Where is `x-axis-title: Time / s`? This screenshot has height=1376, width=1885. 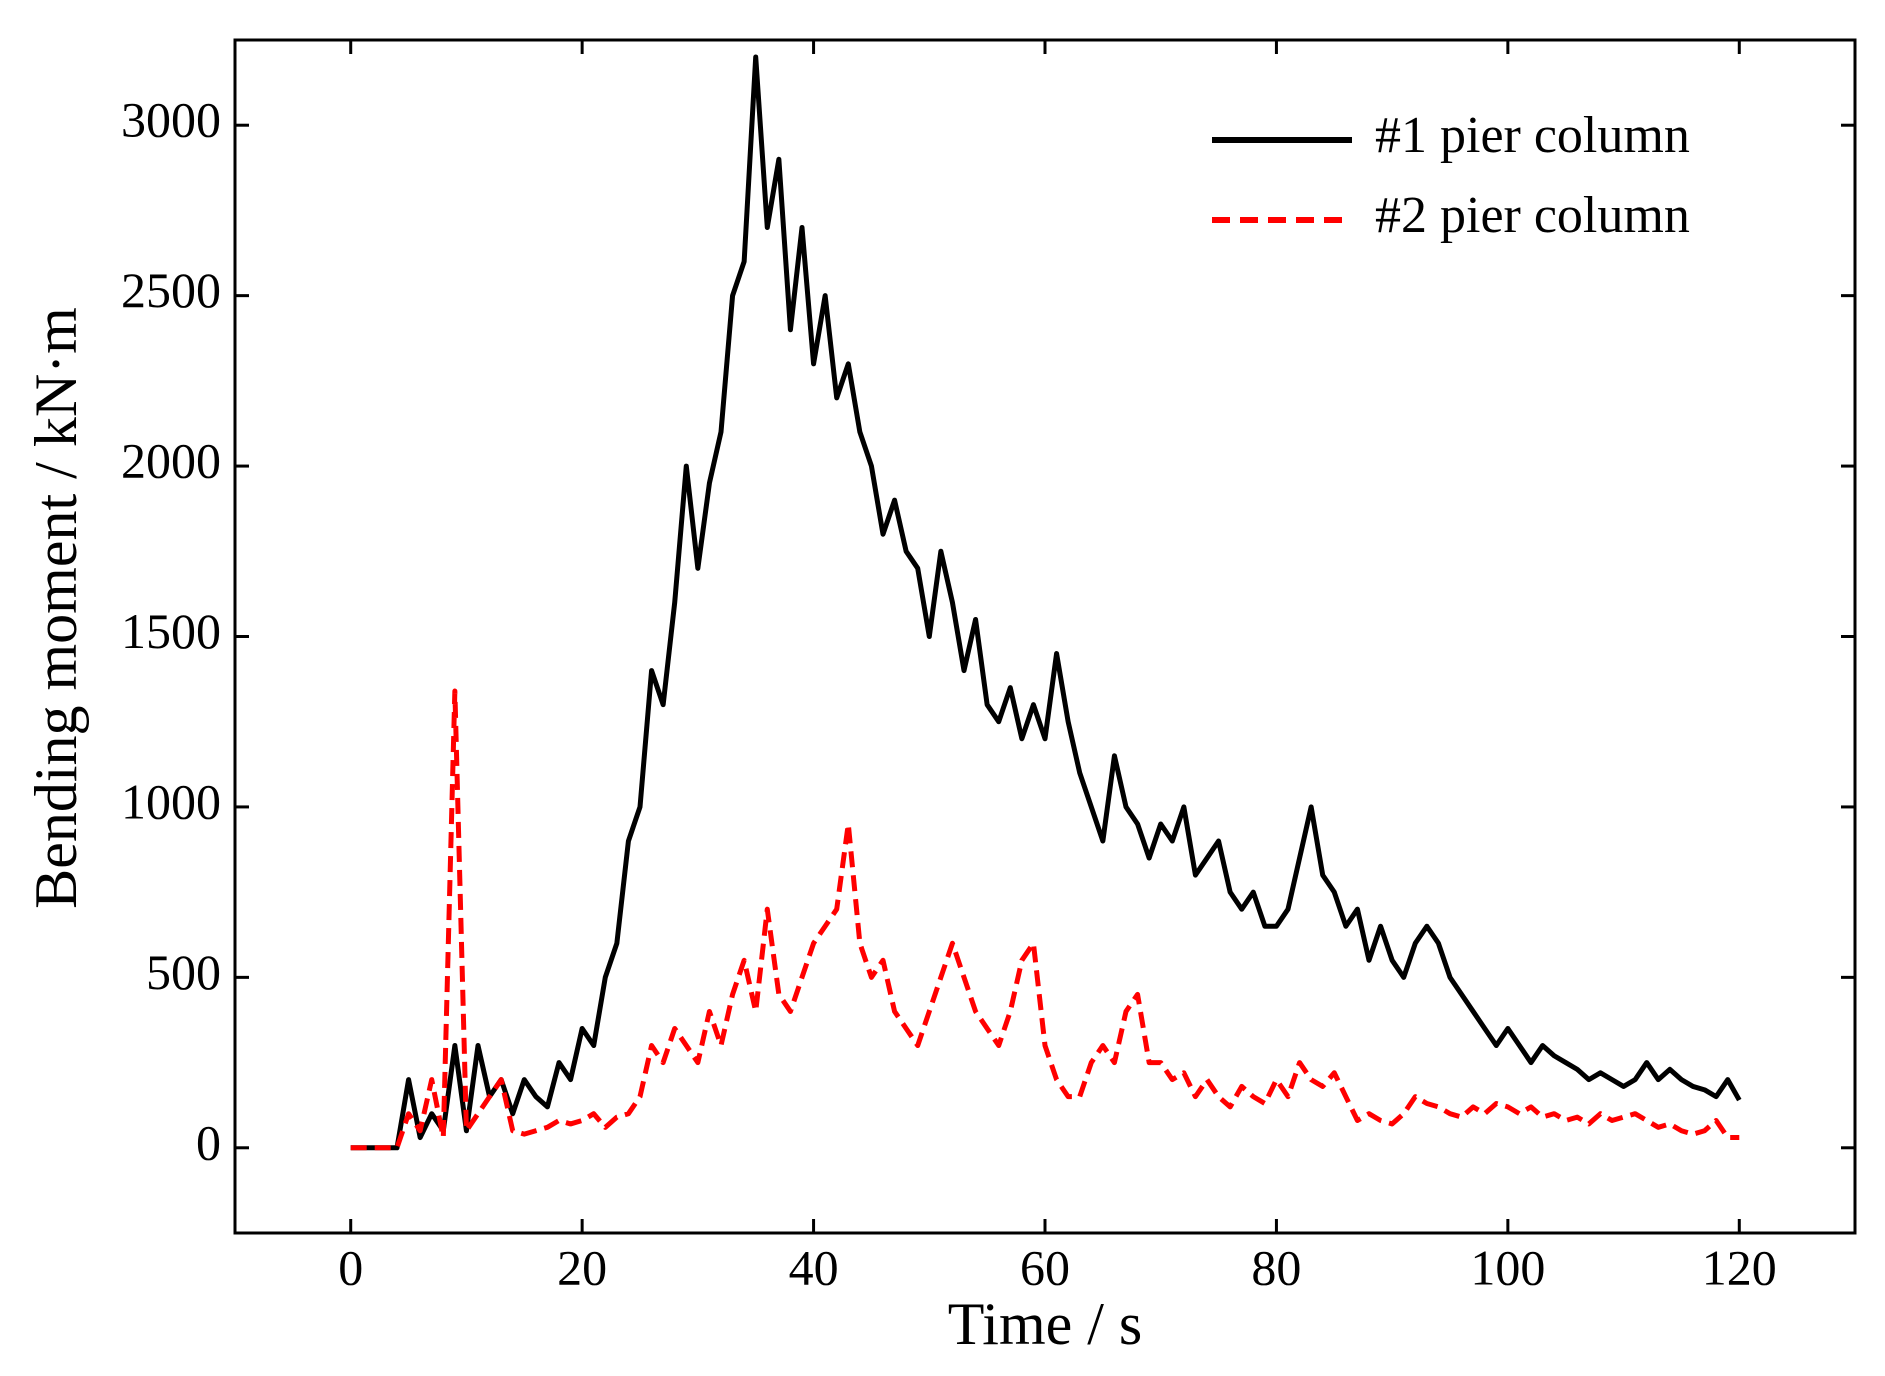
x-axis-title: Time / s is located at coordinates (1045, 1324).